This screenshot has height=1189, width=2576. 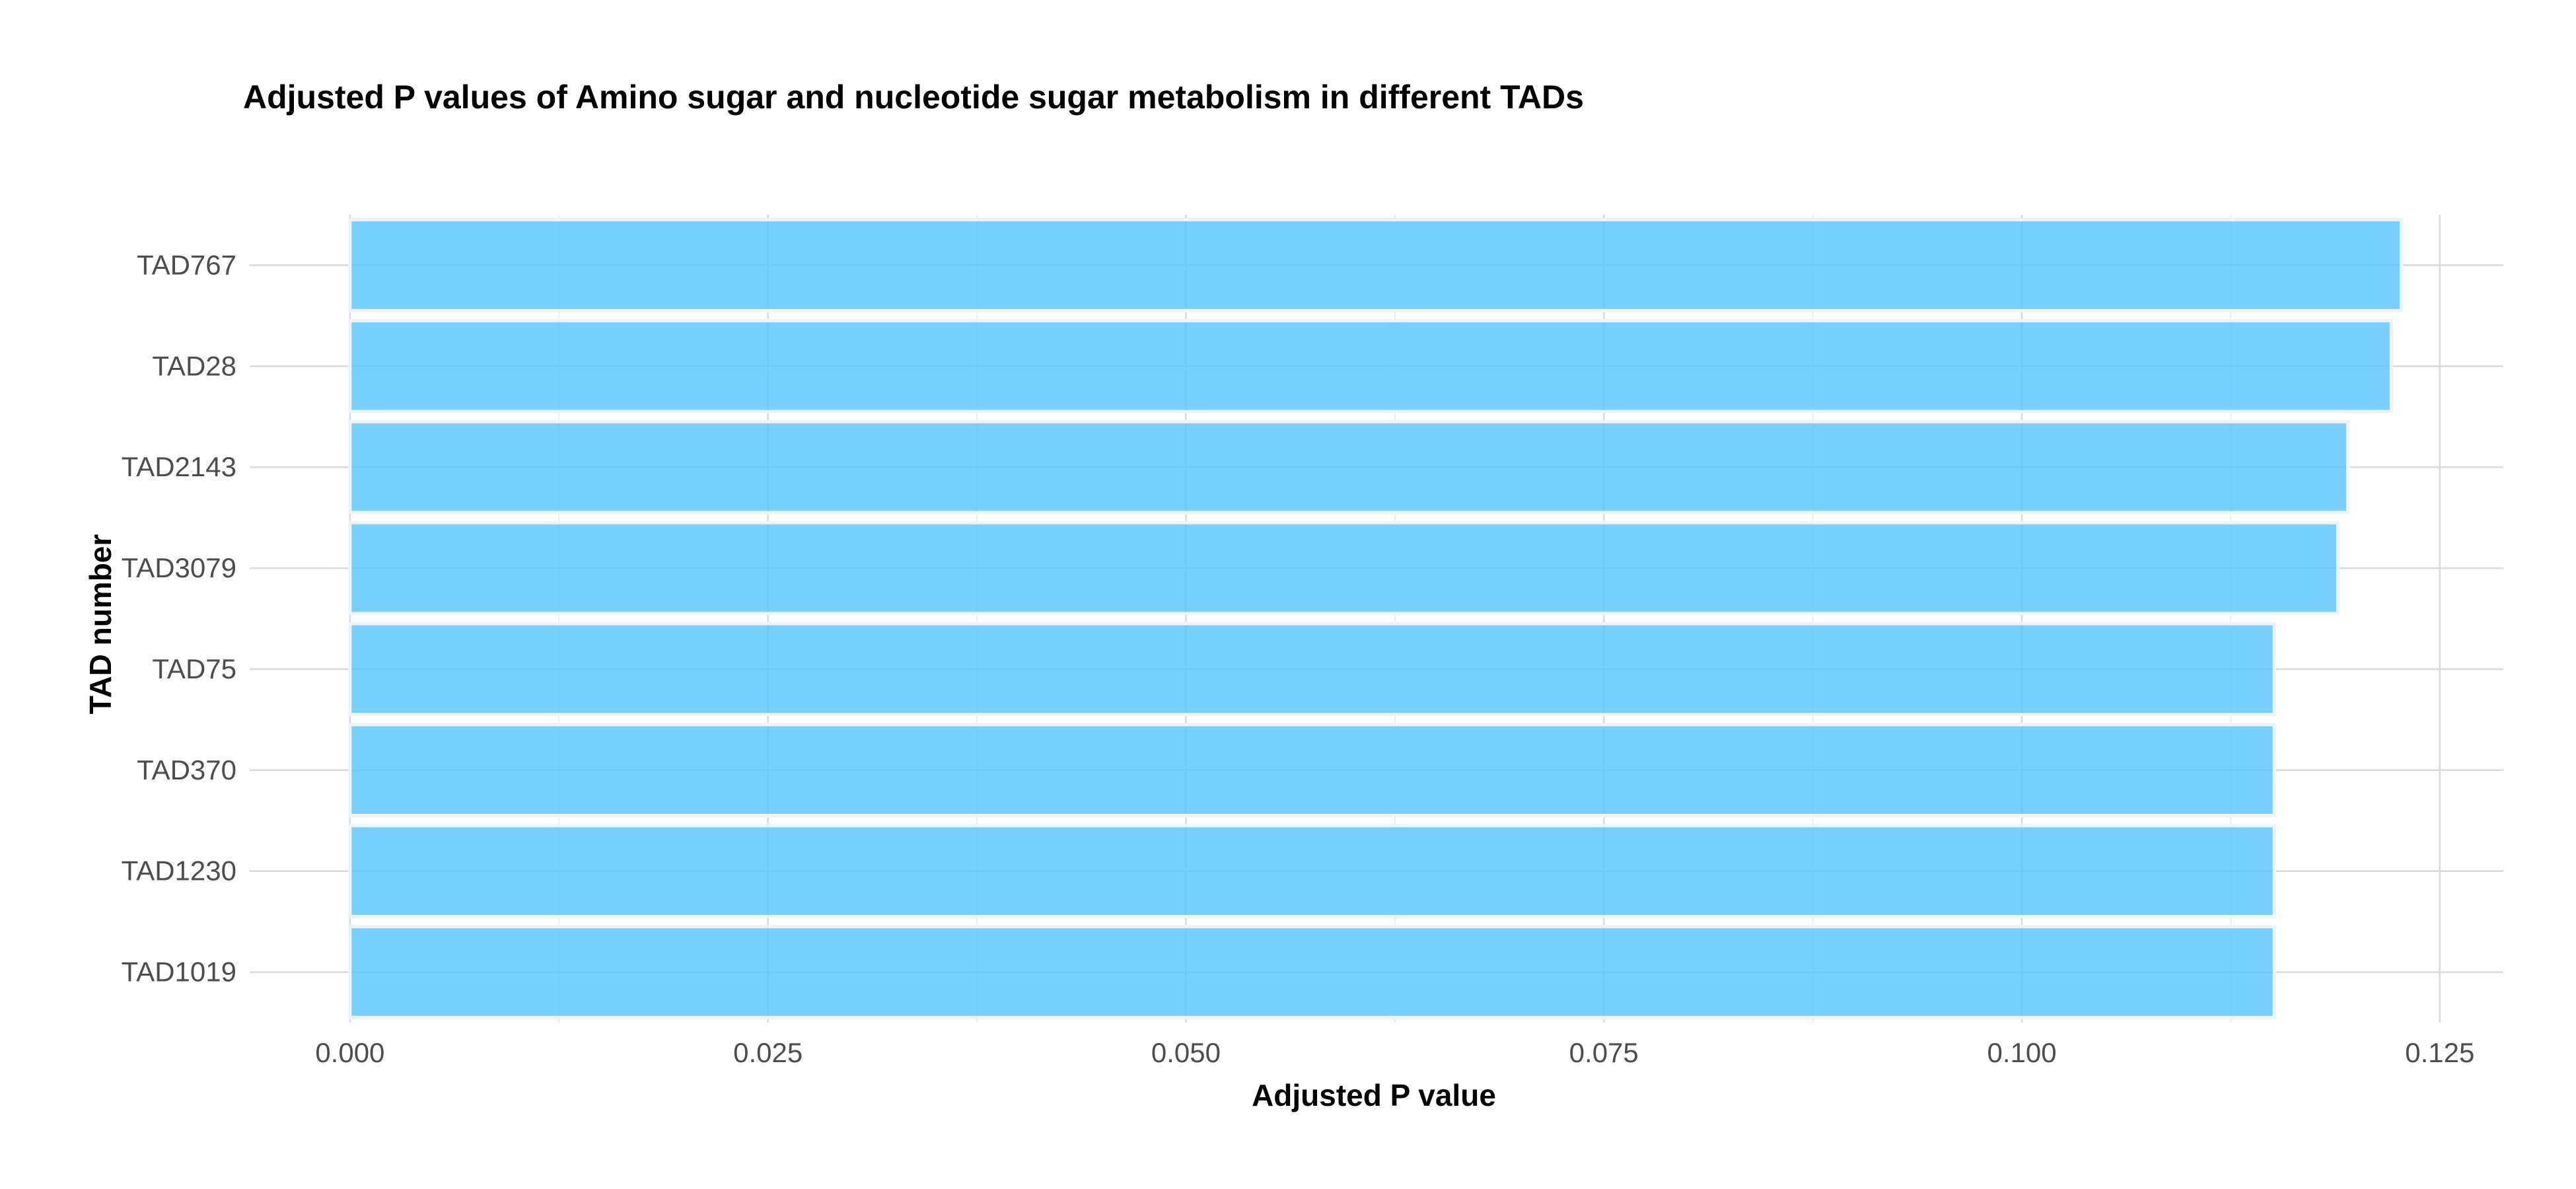 I want to click on x-axis-title: Adjusted P value, so click(x=1374, y=1095).